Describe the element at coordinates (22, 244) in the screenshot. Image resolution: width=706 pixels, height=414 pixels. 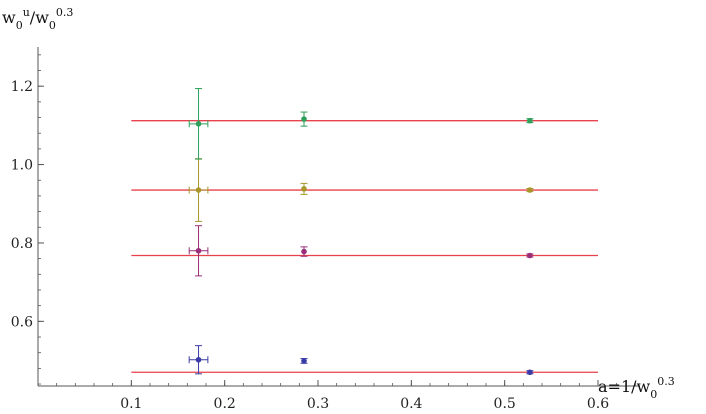
I see `y-tick-label: 0.8` at that location.